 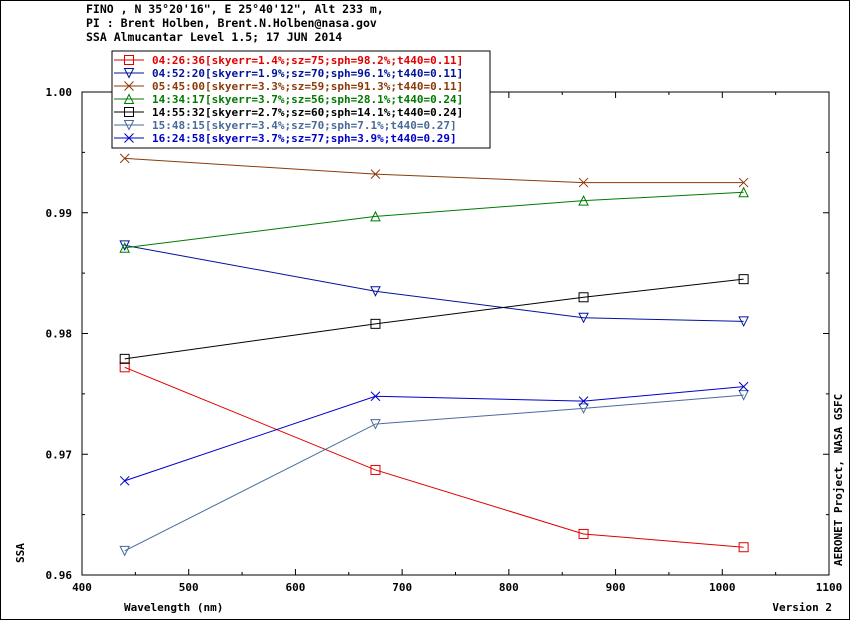 I want to click on y-axis-label: SSA, so click(x=20, y=553).